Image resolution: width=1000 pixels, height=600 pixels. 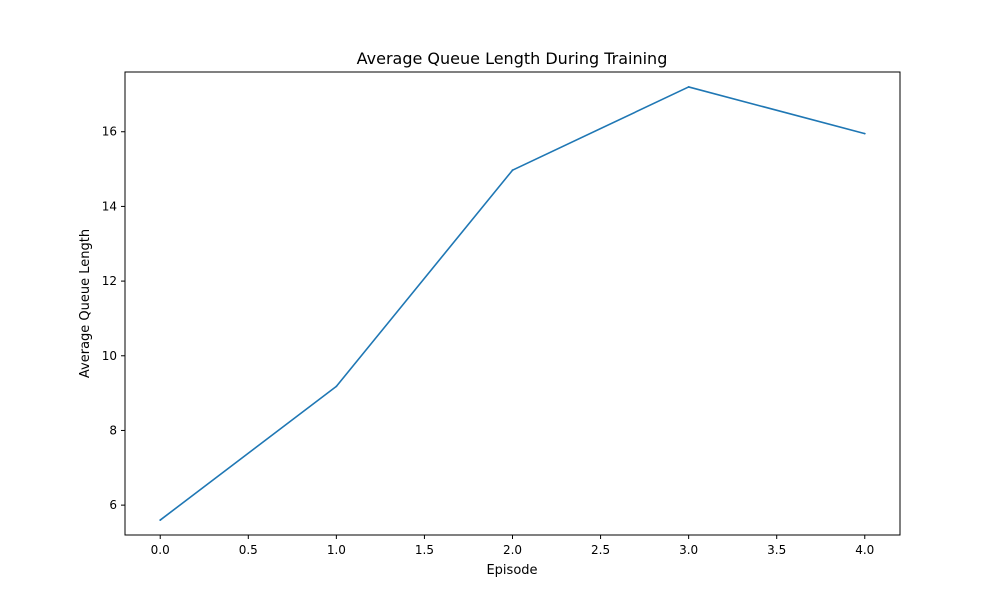 I want to click on x-axis: 0.0 0.5 1.0 1.5 2.0 2.5 3.0 3.5 4.0, so click(x=512, y=546).